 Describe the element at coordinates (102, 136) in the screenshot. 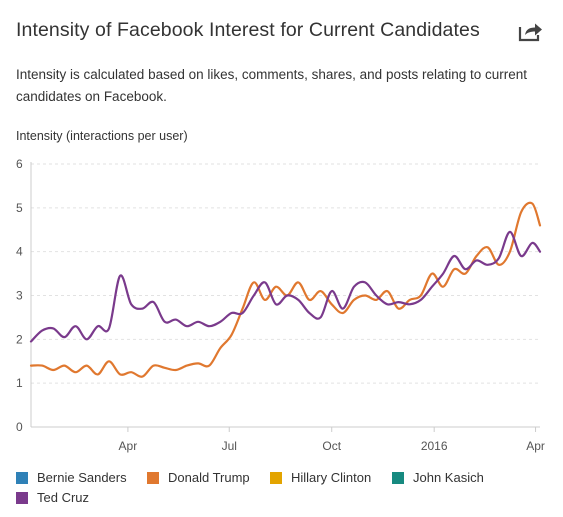

I see `y-axis-label: Intensity (interactions per user)` at that location.